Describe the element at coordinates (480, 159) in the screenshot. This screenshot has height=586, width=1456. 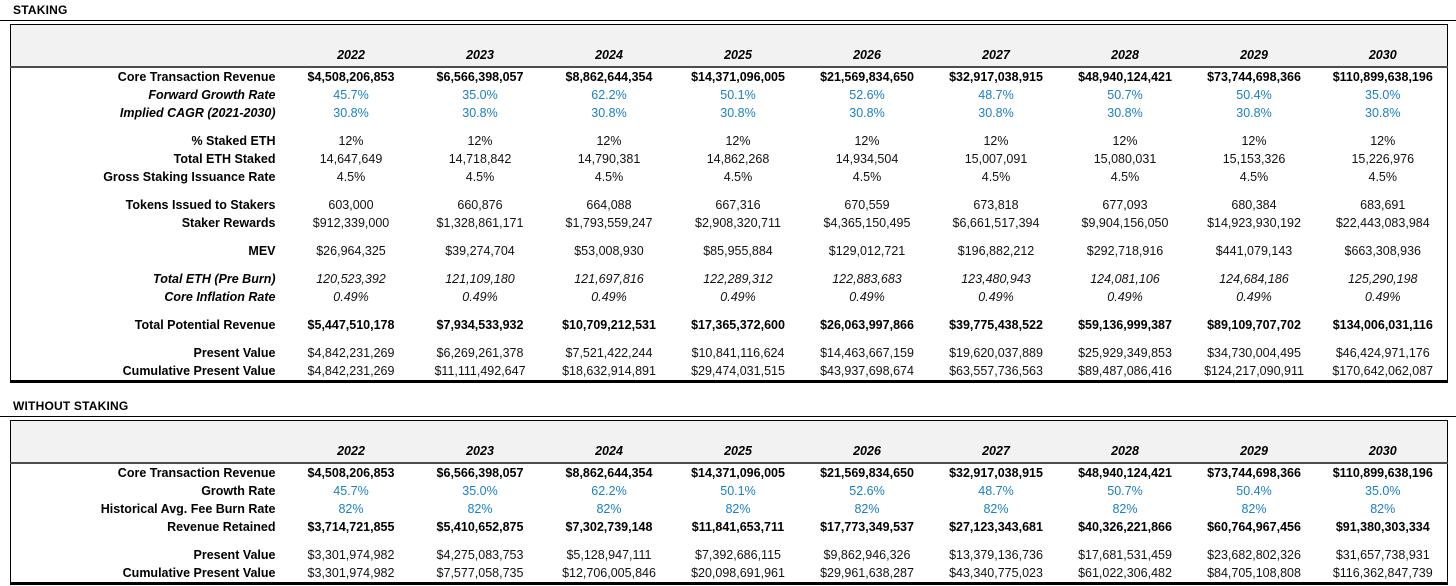
I see `cell-value: 14,718,842` at that location.